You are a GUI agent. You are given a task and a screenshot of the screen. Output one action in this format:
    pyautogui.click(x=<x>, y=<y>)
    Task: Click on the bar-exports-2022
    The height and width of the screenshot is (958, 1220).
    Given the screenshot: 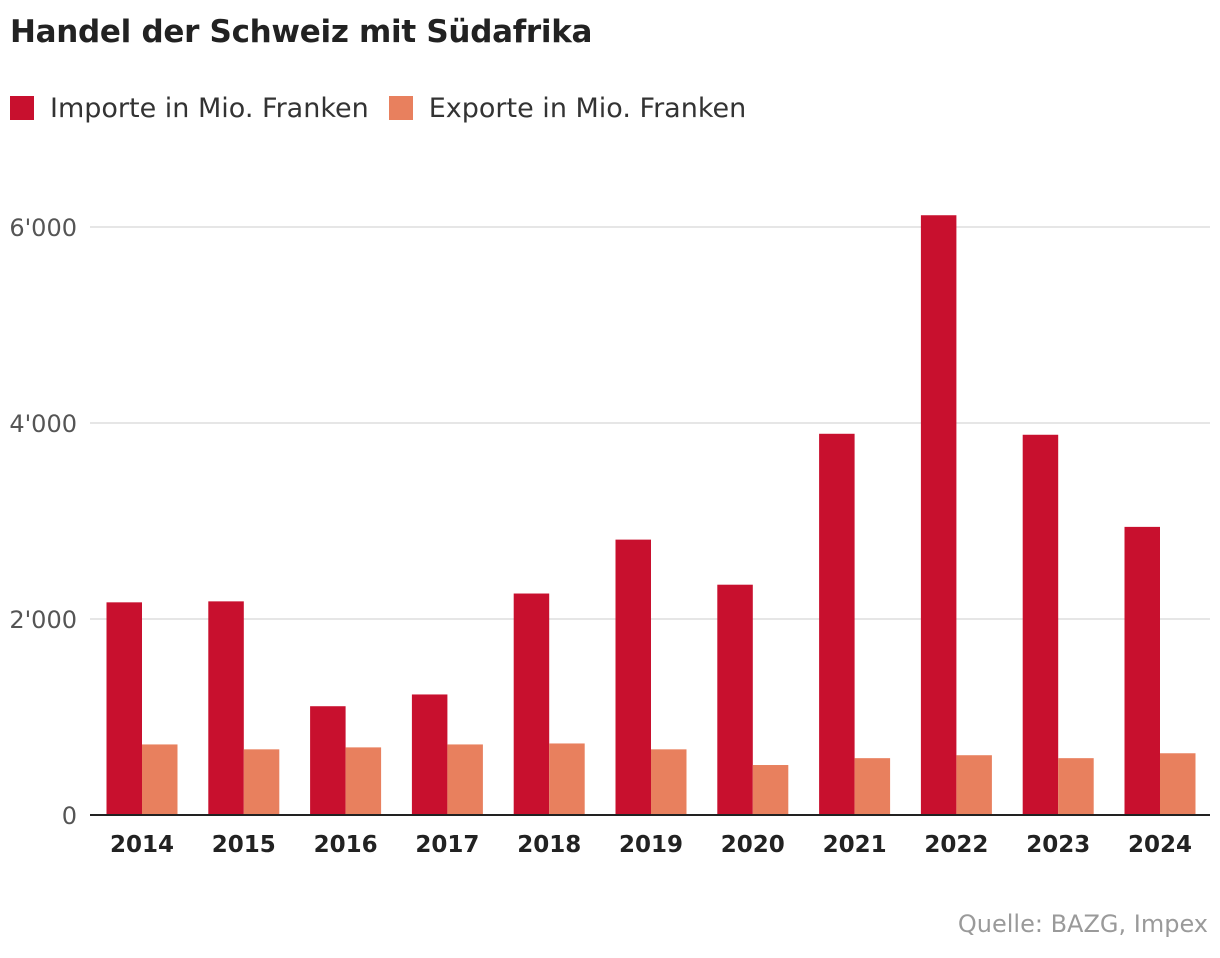 What is the action you would take?
    pyautogui.click(x=974, y=785)
    